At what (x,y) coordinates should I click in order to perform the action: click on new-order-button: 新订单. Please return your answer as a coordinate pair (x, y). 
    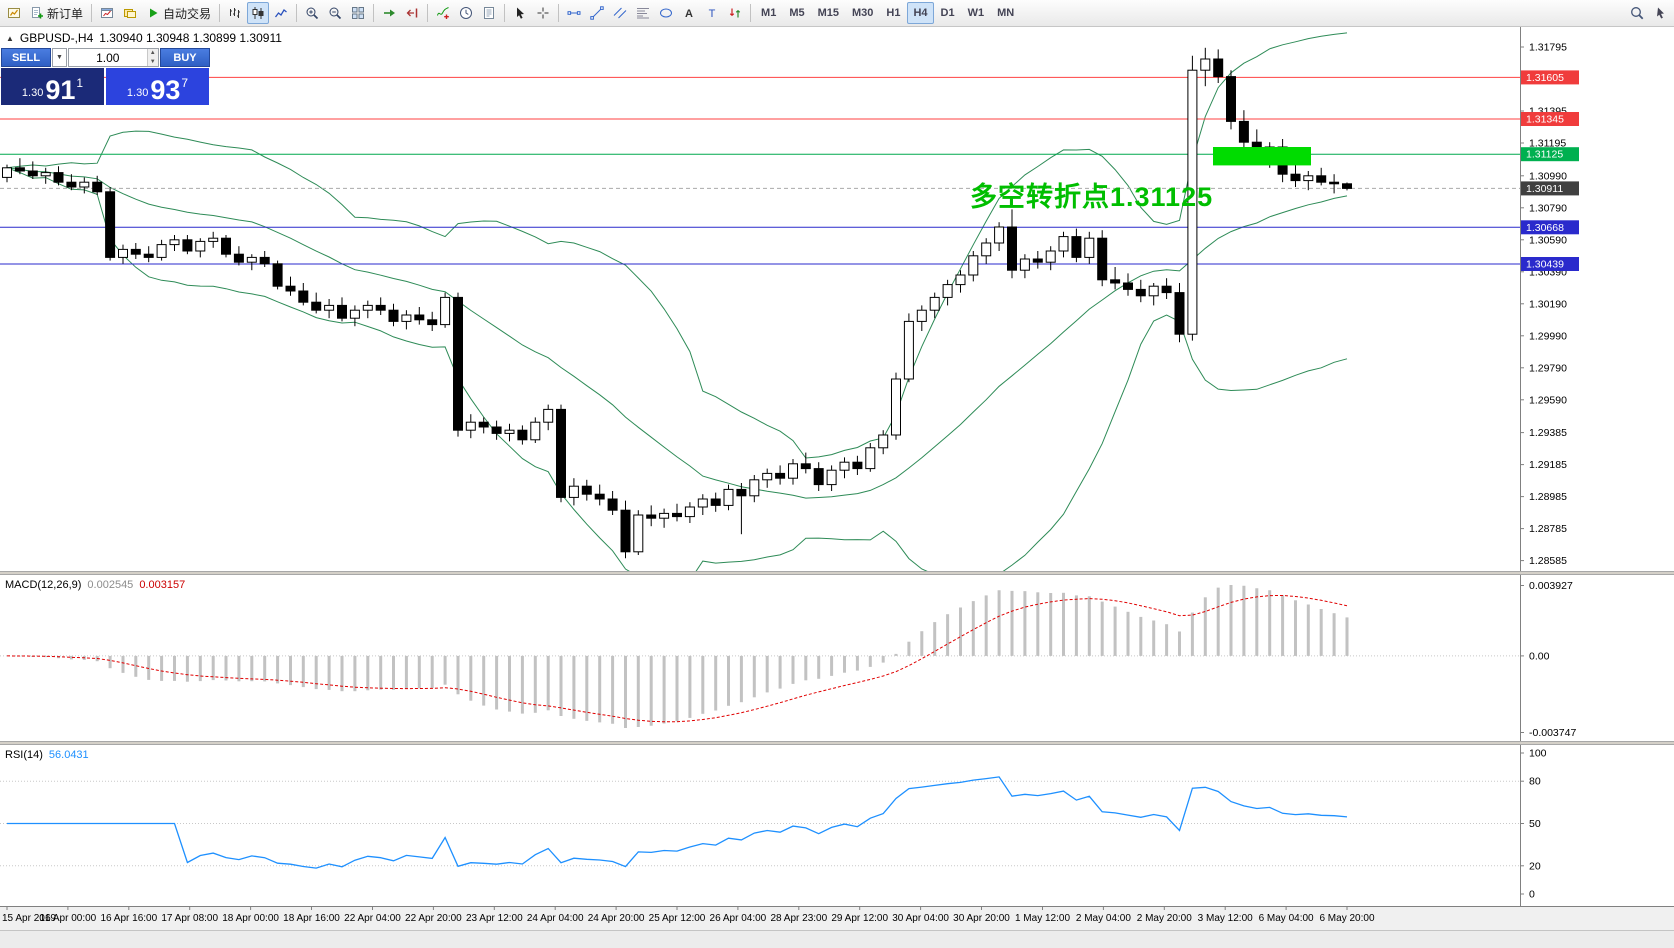
    Looking at the image, I should click on (56, 13).